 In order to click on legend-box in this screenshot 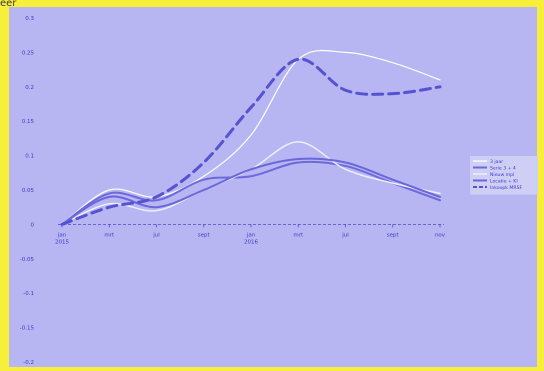, I will do `click(504, 175)`.